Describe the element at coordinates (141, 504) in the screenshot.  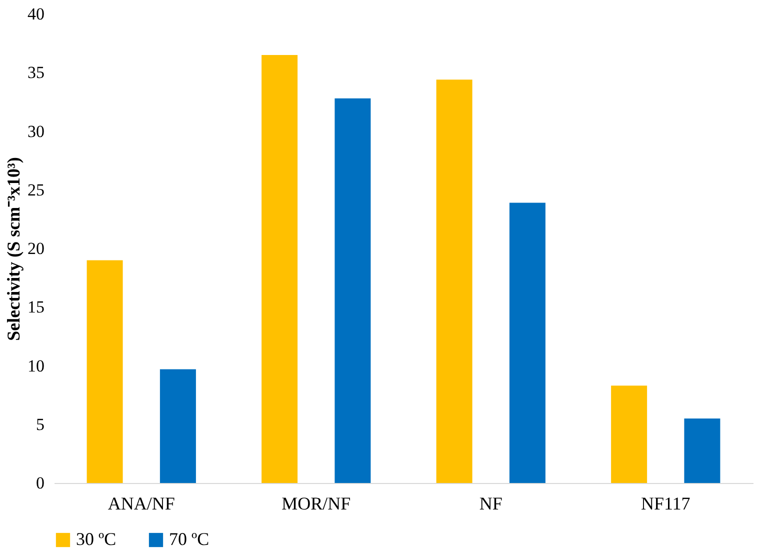
I see `x-tick-label: ANA/NF` at that location.